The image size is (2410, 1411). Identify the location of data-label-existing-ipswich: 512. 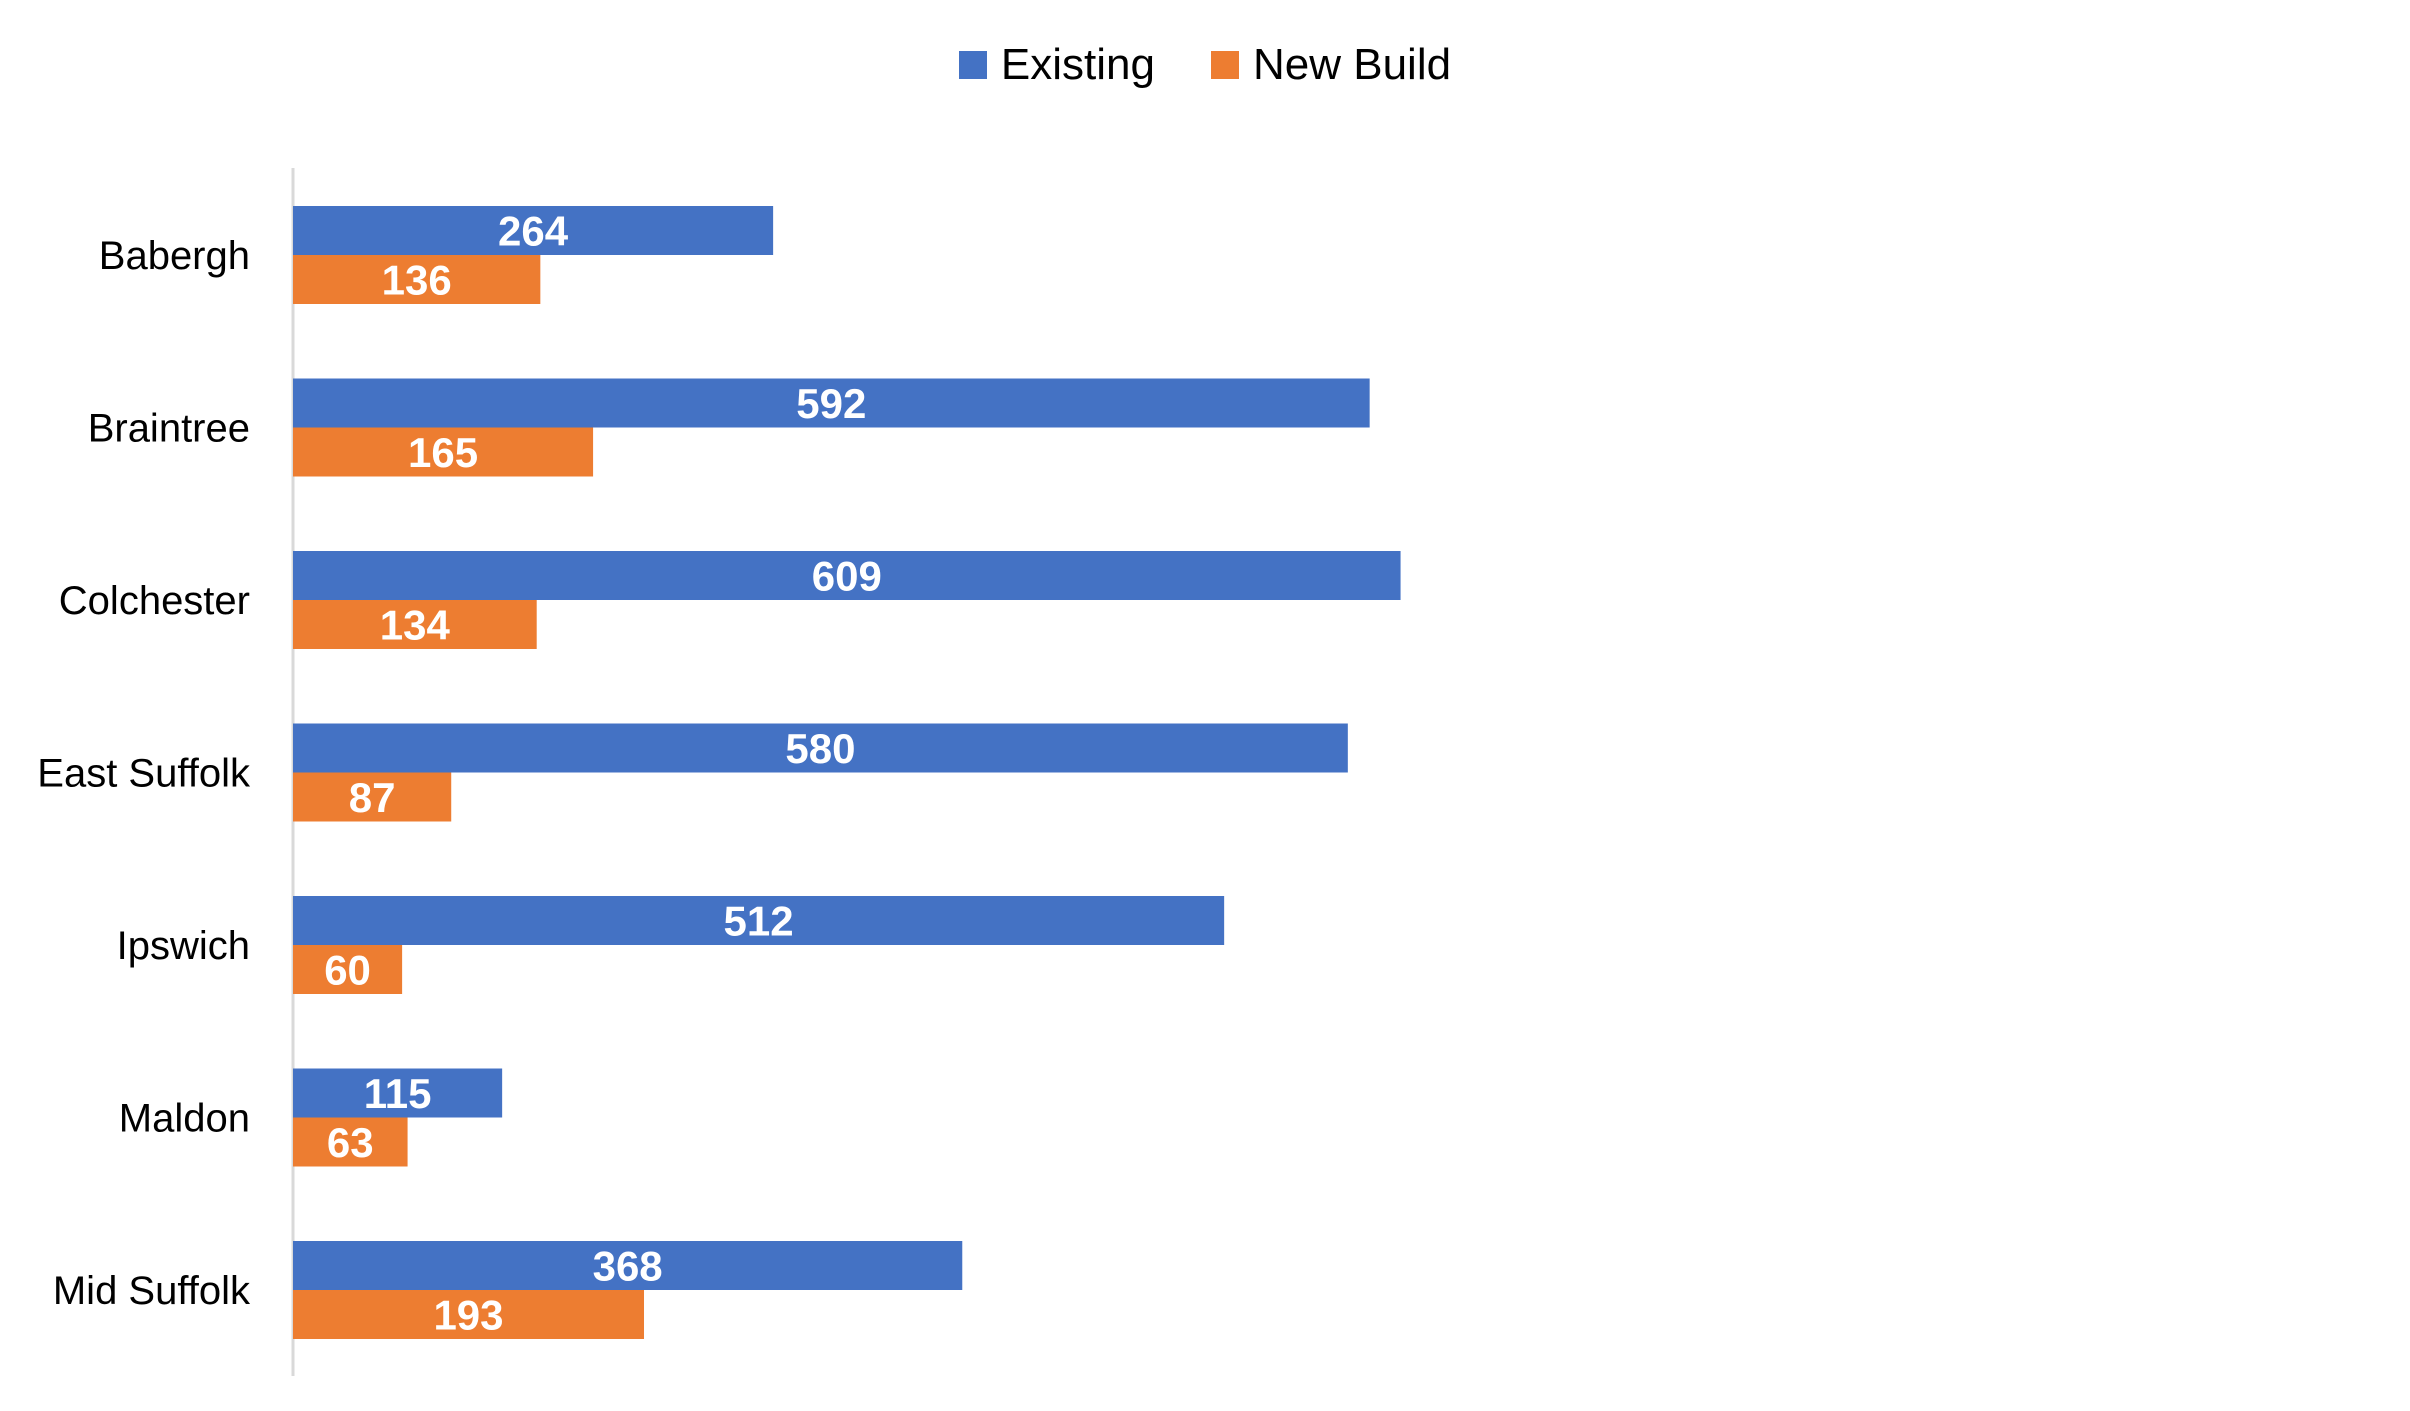
(759, 921).